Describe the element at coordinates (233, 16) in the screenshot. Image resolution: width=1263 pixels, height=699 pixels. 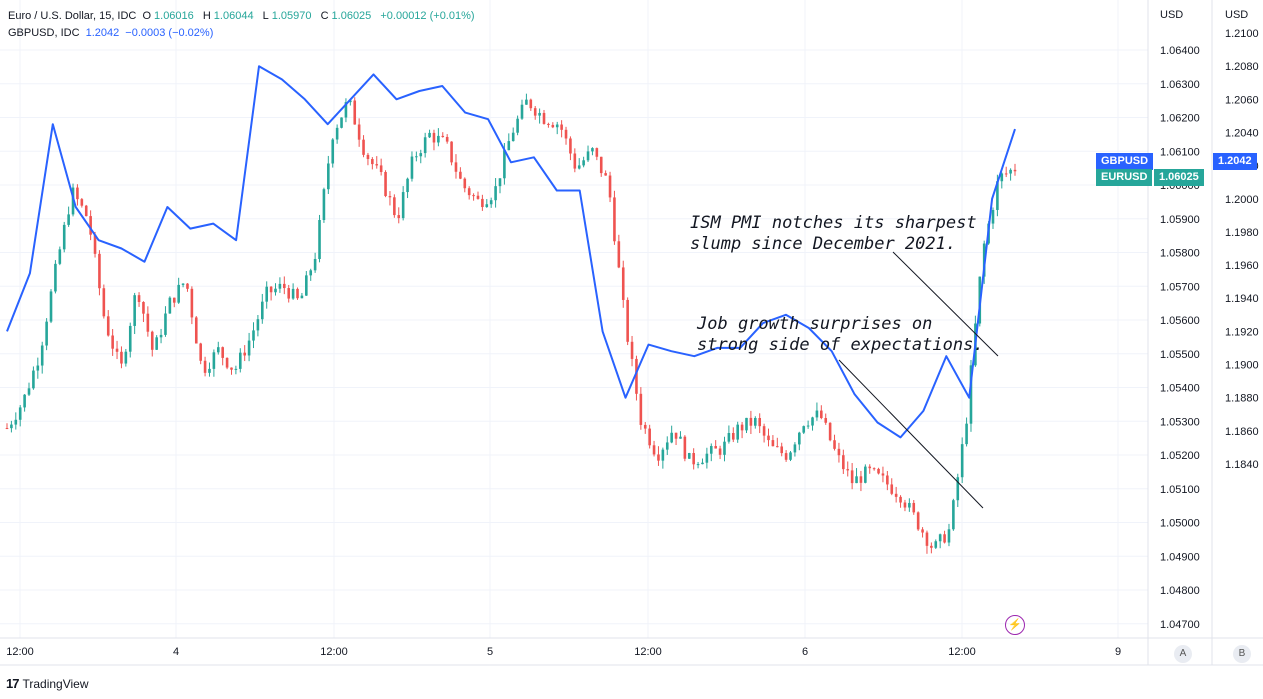
I see `high-value: 1.06044` at that location.